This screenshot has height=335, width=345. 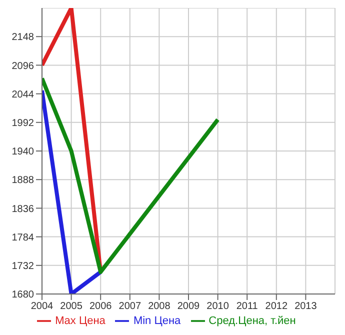 What do you see at coordinates (23, 94) in the screenshot?
I see `y-tick-label: 2044` at bounding box center [23, 94].